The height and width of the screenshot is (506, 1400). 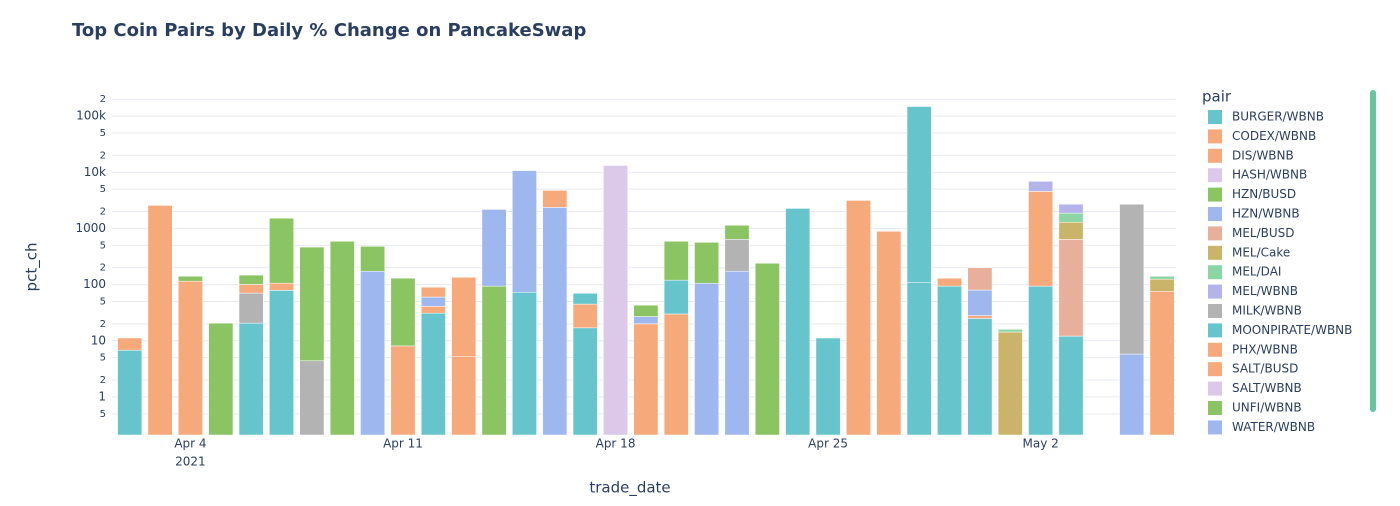 What do you see at coordinates (1263, 233) in the screenshot?
I see `legend-label: MEL/BUSD` at bounding box center [1263, 233].